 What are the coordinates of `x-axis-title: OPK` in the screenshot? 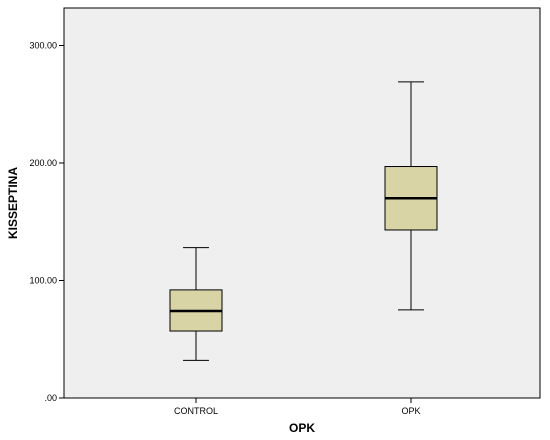 It's located at (302, 428).